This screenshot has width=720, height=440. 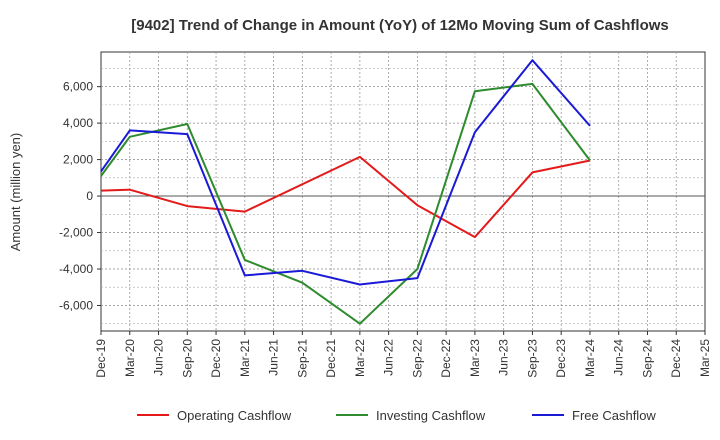 What do you see at coordinates (80, 196) in the screenshot?
I see `y-axis-ticks: -6,000 -4,000 -2,000 0 2,000 4,000 6,000` at bounding box center [80, 196].